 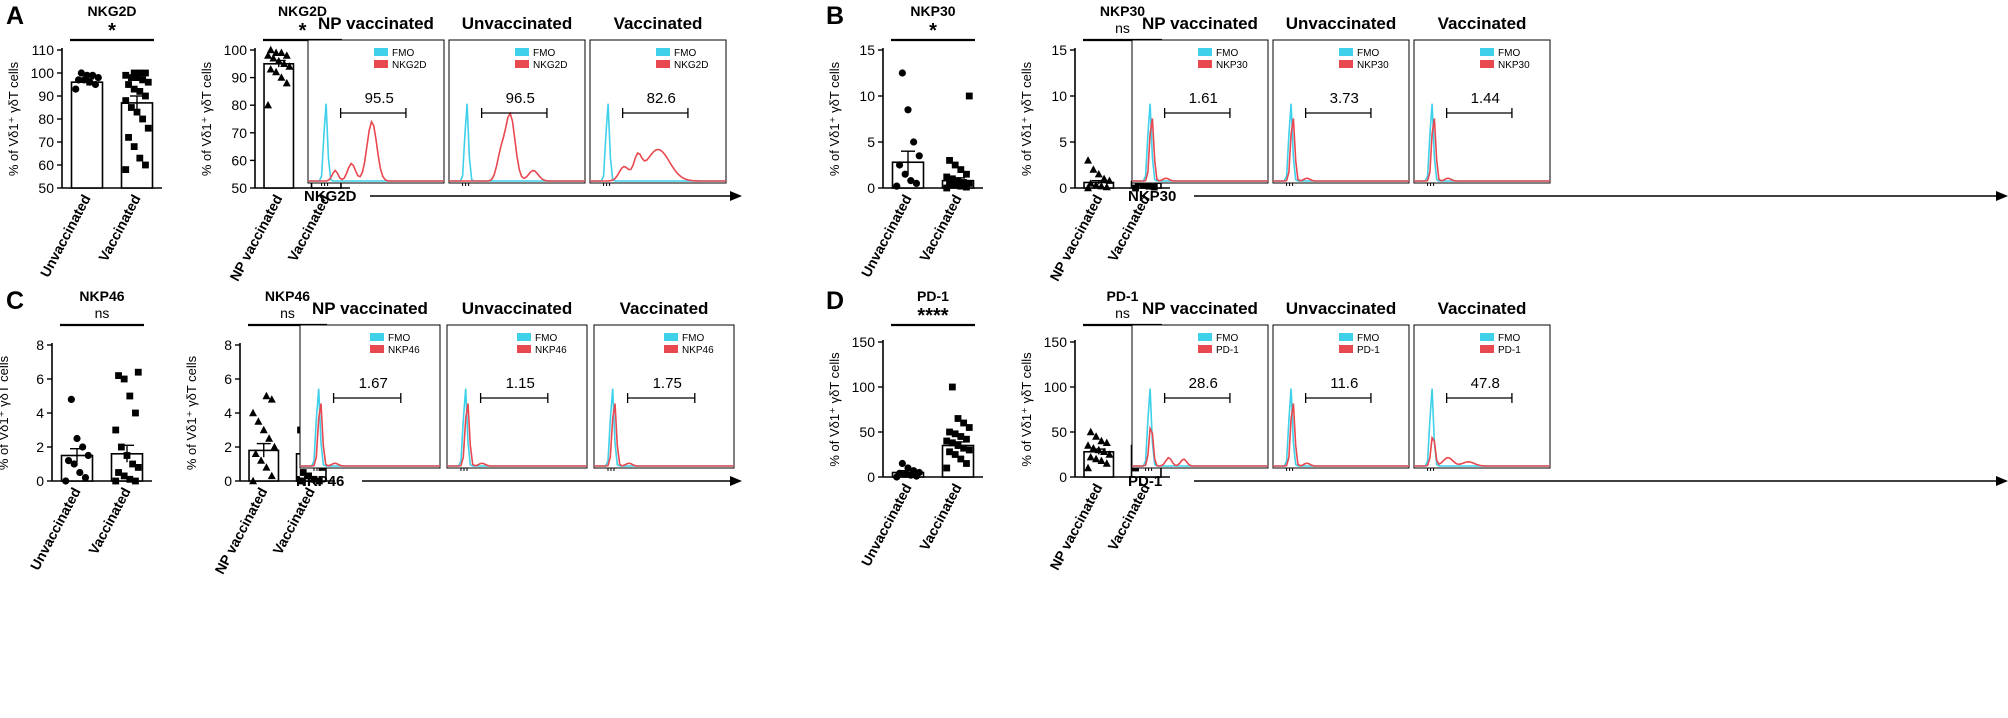 I want to click on y-tick-label: 80, so click(x=46, y=119).